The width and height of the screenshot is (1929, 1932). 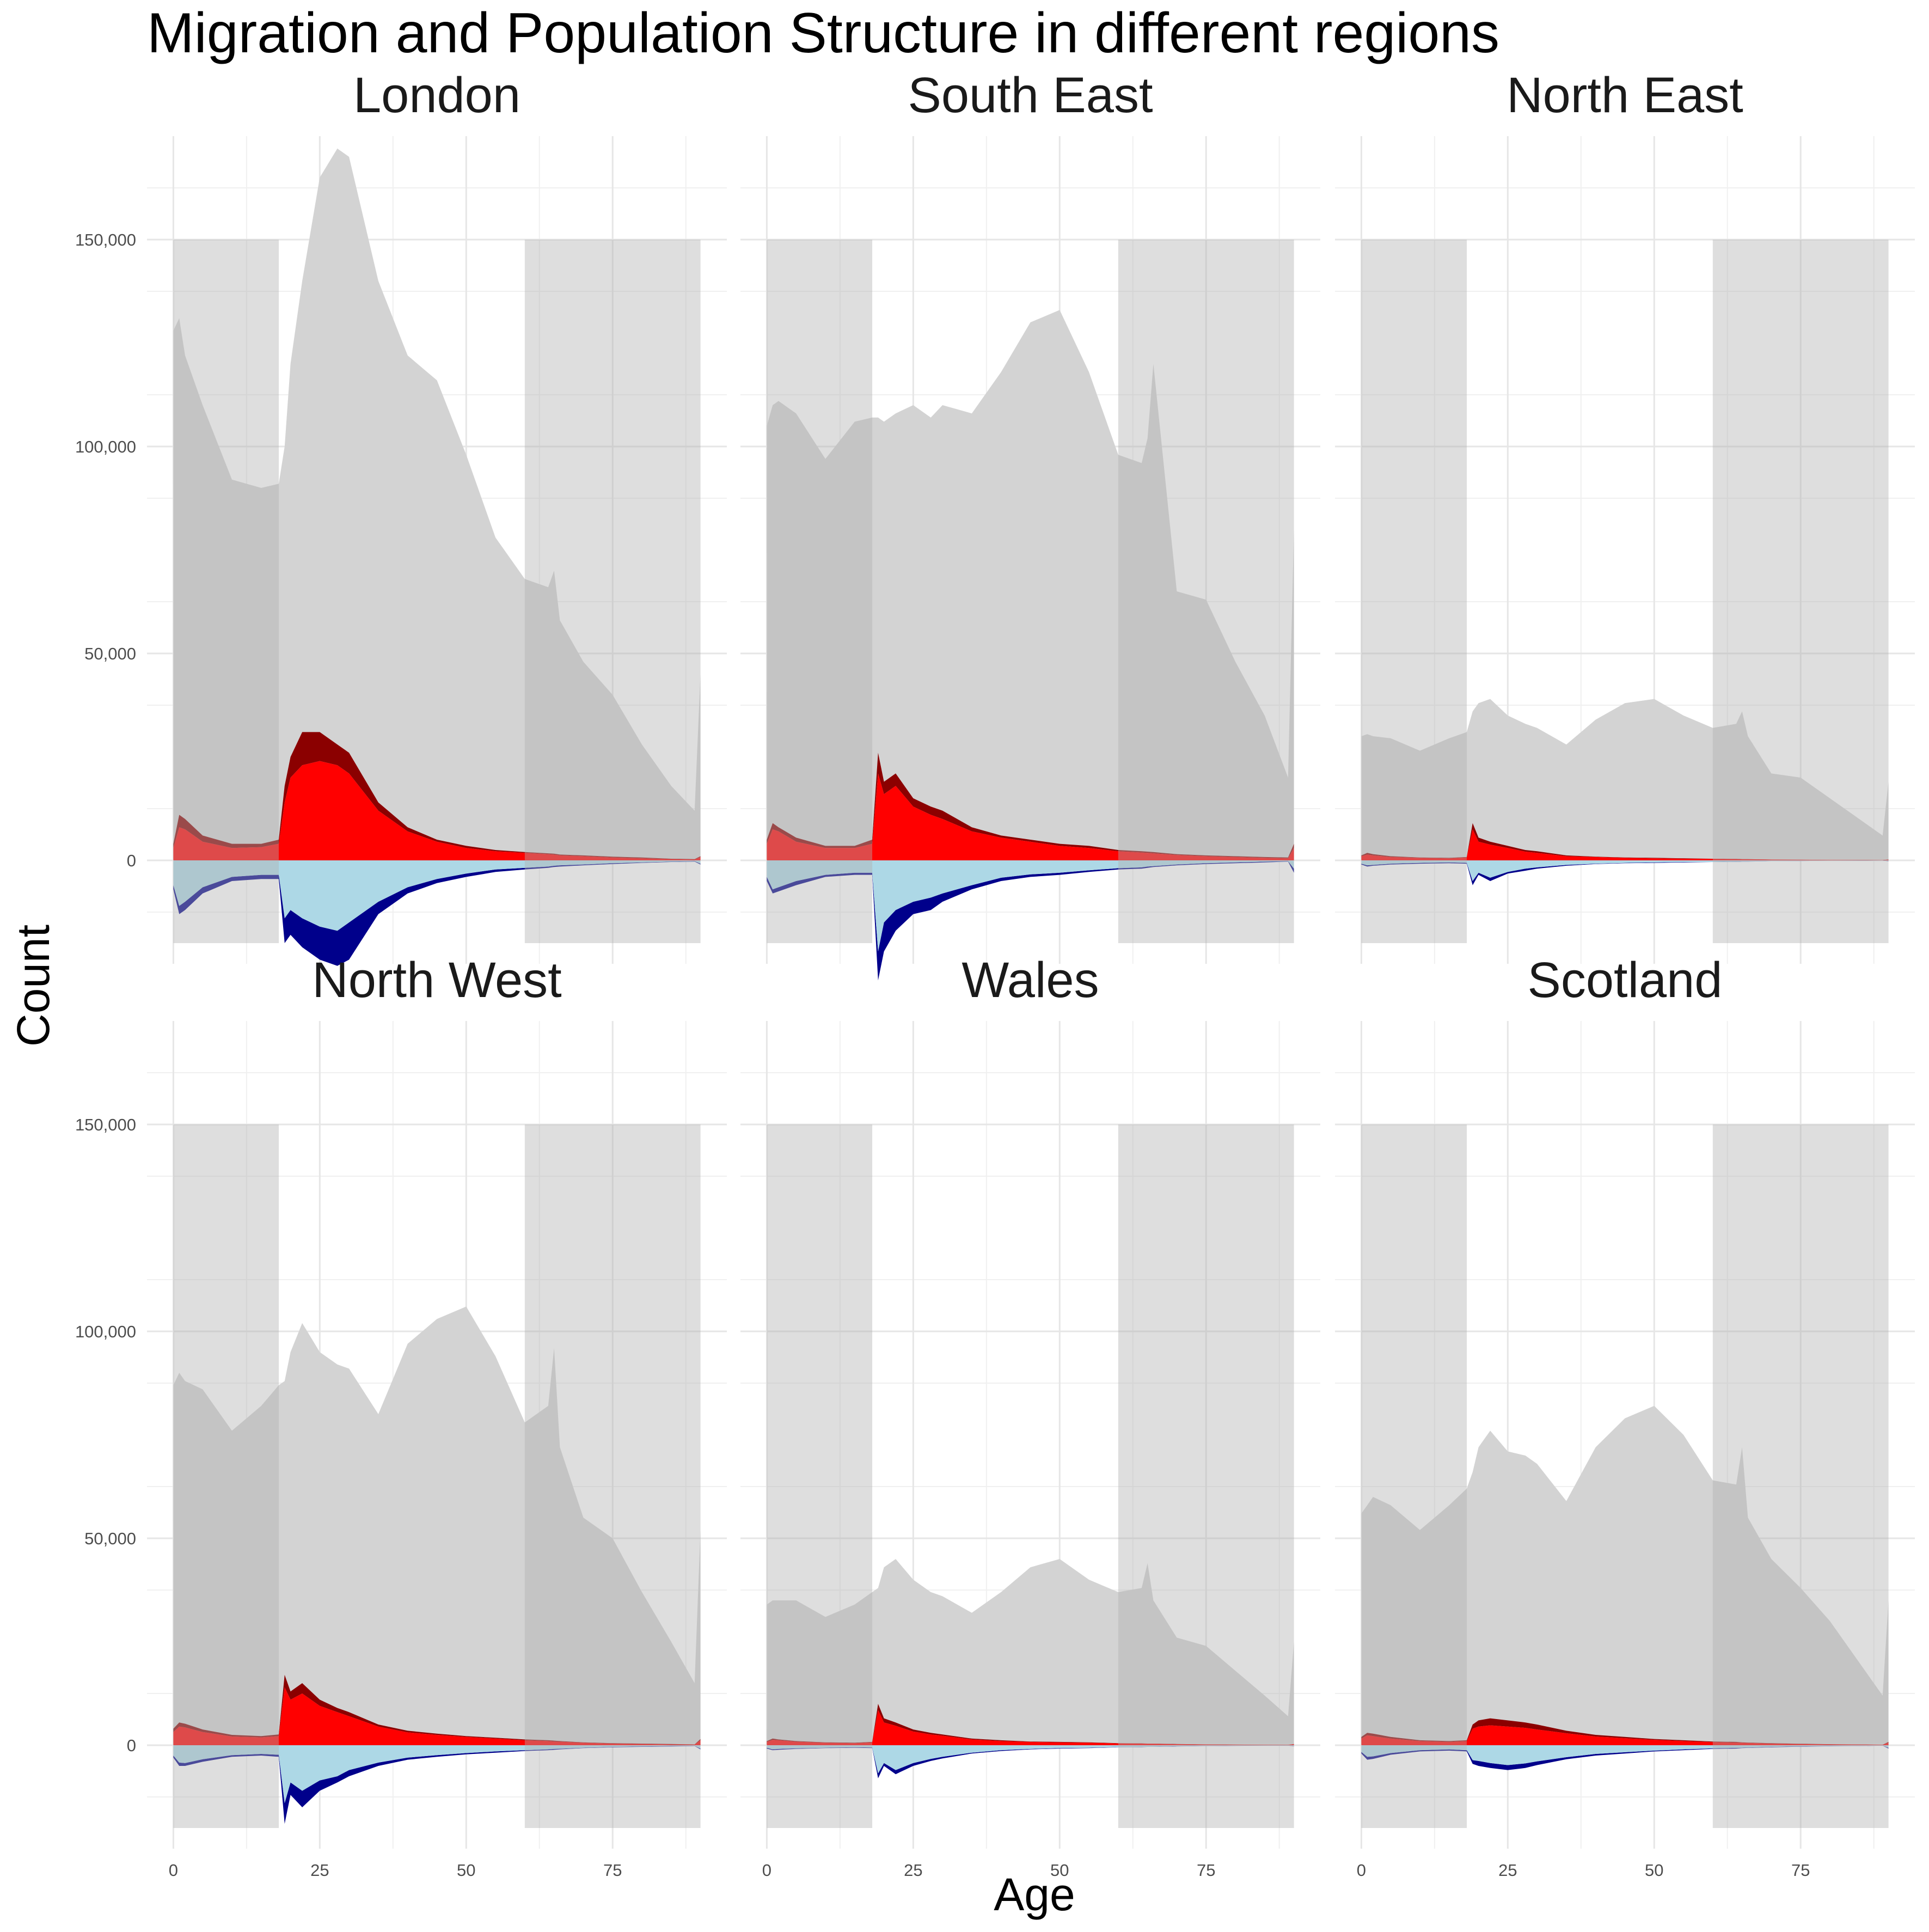 What do you see at coordinates (1624, 980) in the screenshot?
I see `panel-title-scotland: Scotland` at bounding box center [1624, 980].